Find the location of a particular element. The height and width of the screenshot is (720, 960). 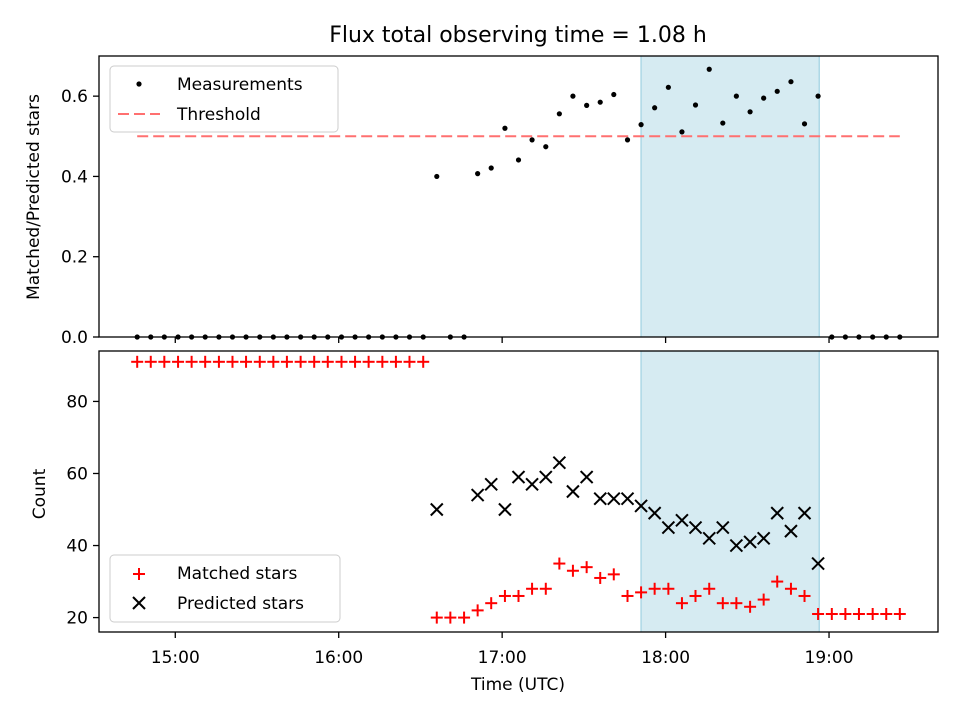

top-y-axis-label: Matched/Predicted stars is located at coordinates (34, 197).